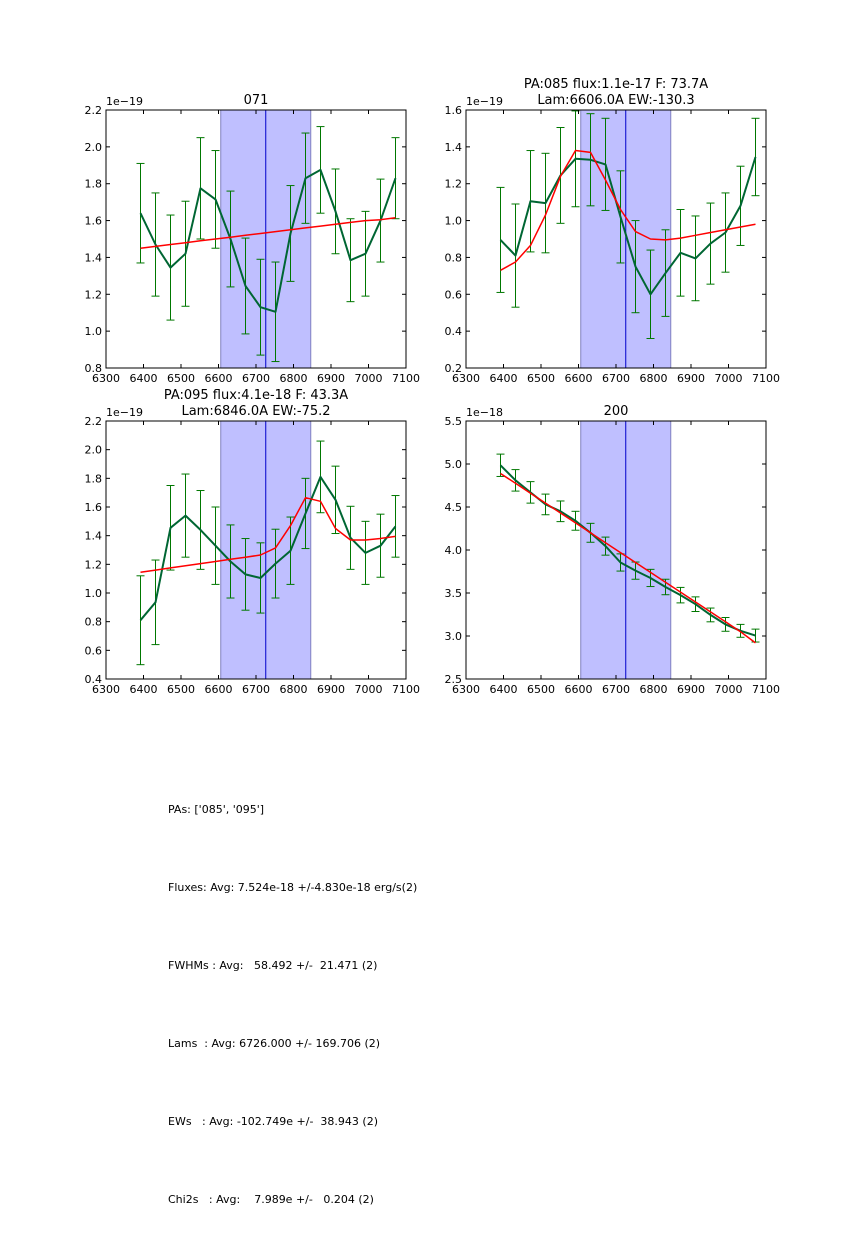 The width and height of the screenshot is (850, 1239). What do you see at coordinates (484, 412) in the screenshot?
I see `y-offset-text: 1e−18` at bounding box center [484, 412].